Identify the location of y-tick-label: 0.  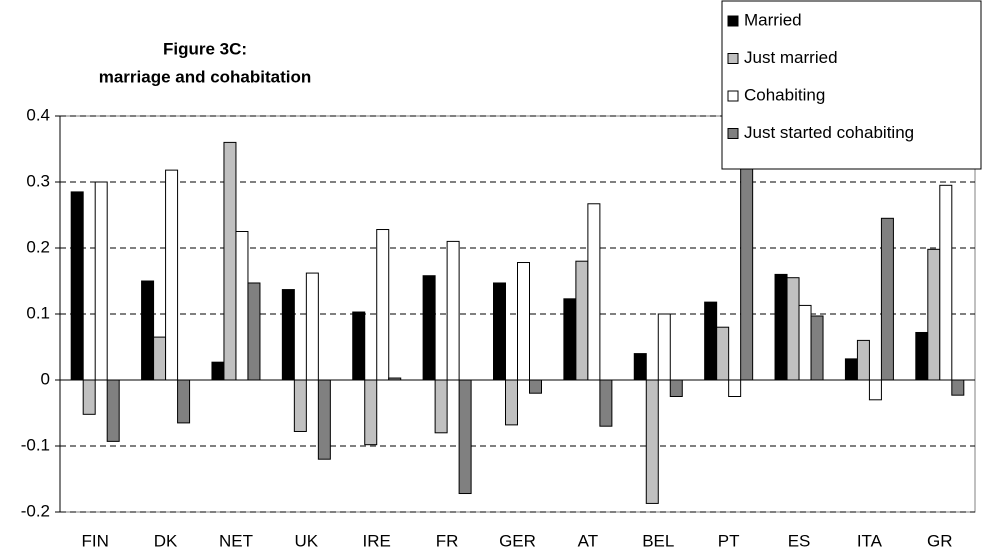
(45, 378).